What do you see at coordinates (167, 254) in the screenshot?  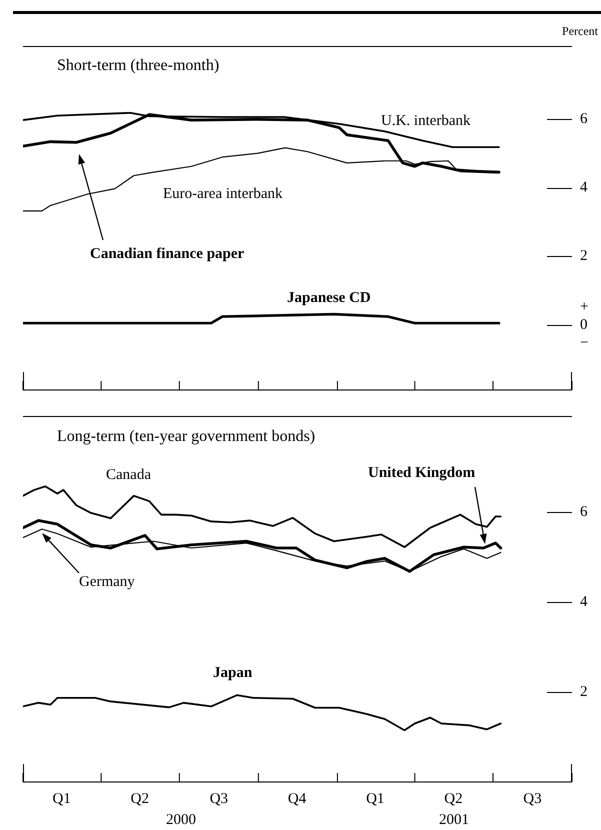 I see `text: Canadian finance paper` at bounding box center [167, 254].